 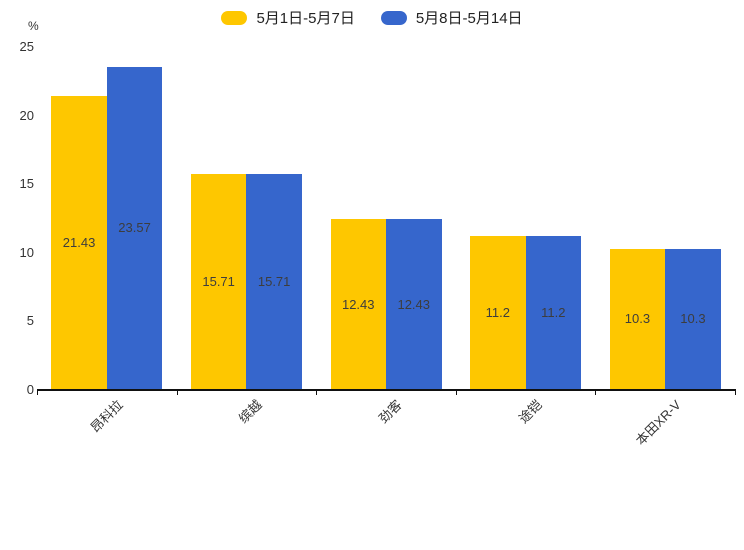 I want to click on x-category-label-0: 昂科拉, so click(x=106, y=416).